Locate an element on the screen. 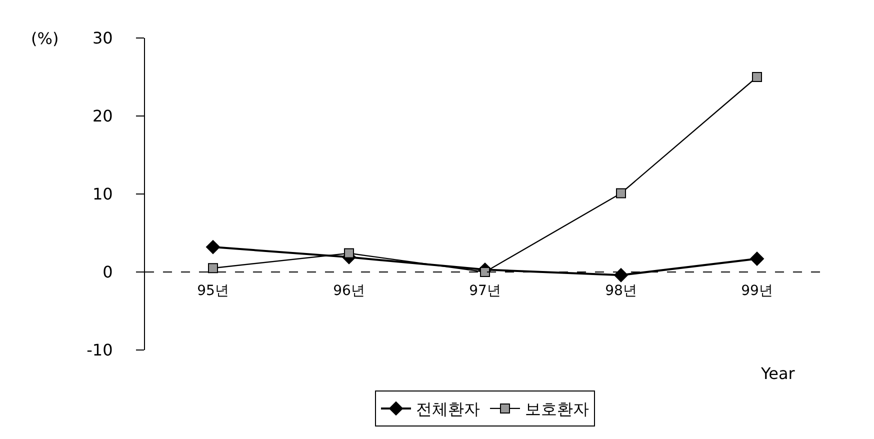 The width and height of the screenshot is (874, 439). legend-label: 전체환자 is located at coordinates (448, 409).